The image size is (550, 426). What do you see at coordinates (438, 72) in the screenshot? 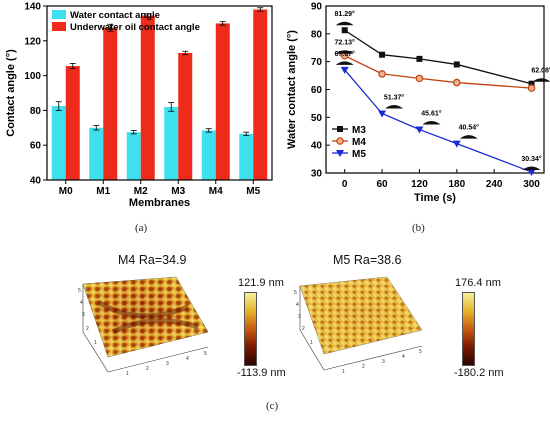
I see `series-line-M4` at bounding box center [438, 72].